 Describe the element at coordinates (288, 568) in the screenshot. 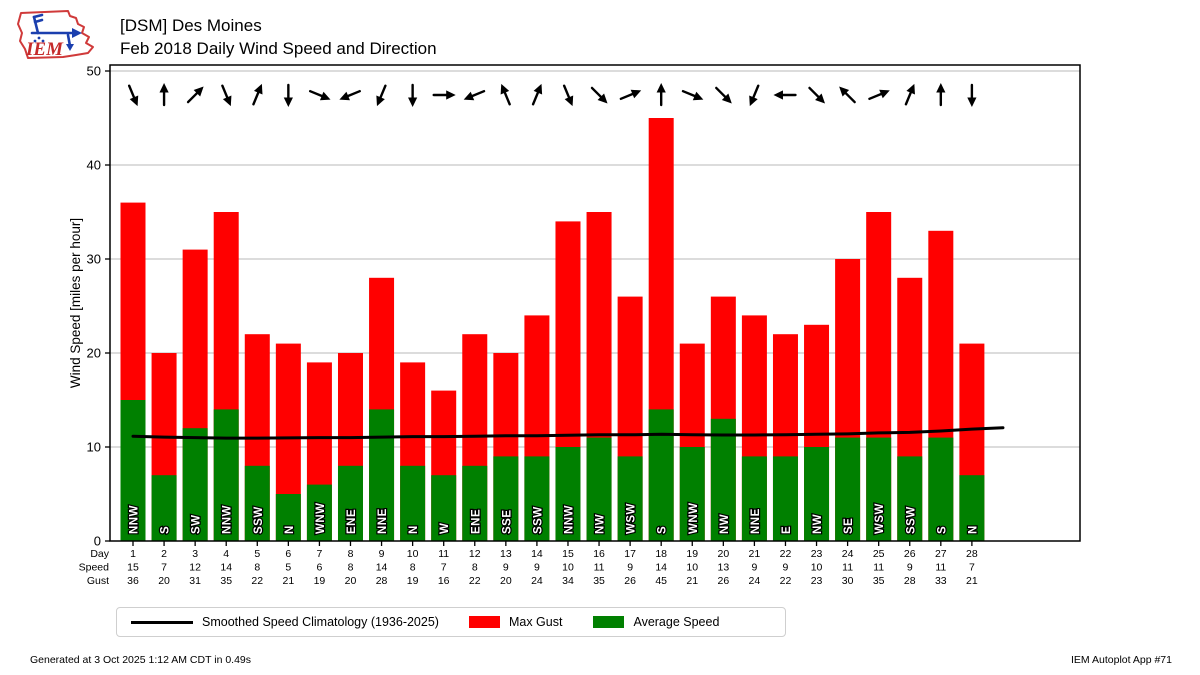

I see `speed-value-day-6: 5` at that location.